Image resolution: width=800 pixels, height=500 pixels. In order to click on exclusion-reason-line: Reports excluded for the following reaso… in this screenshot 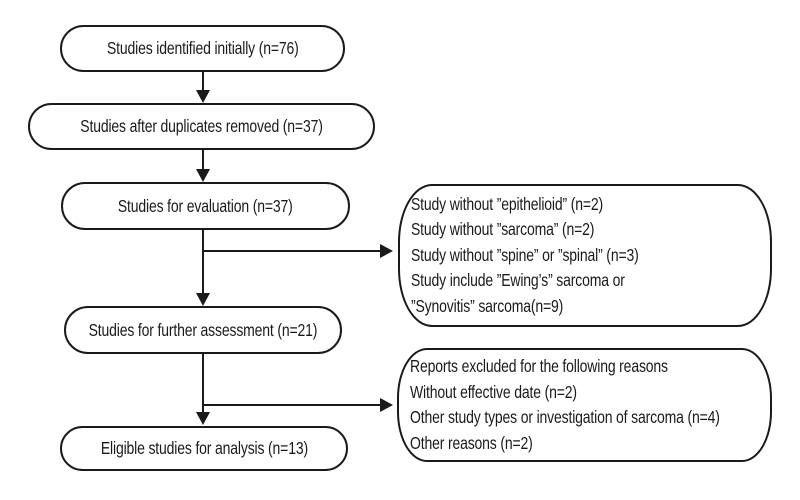, I will do `click(539, 366)`.